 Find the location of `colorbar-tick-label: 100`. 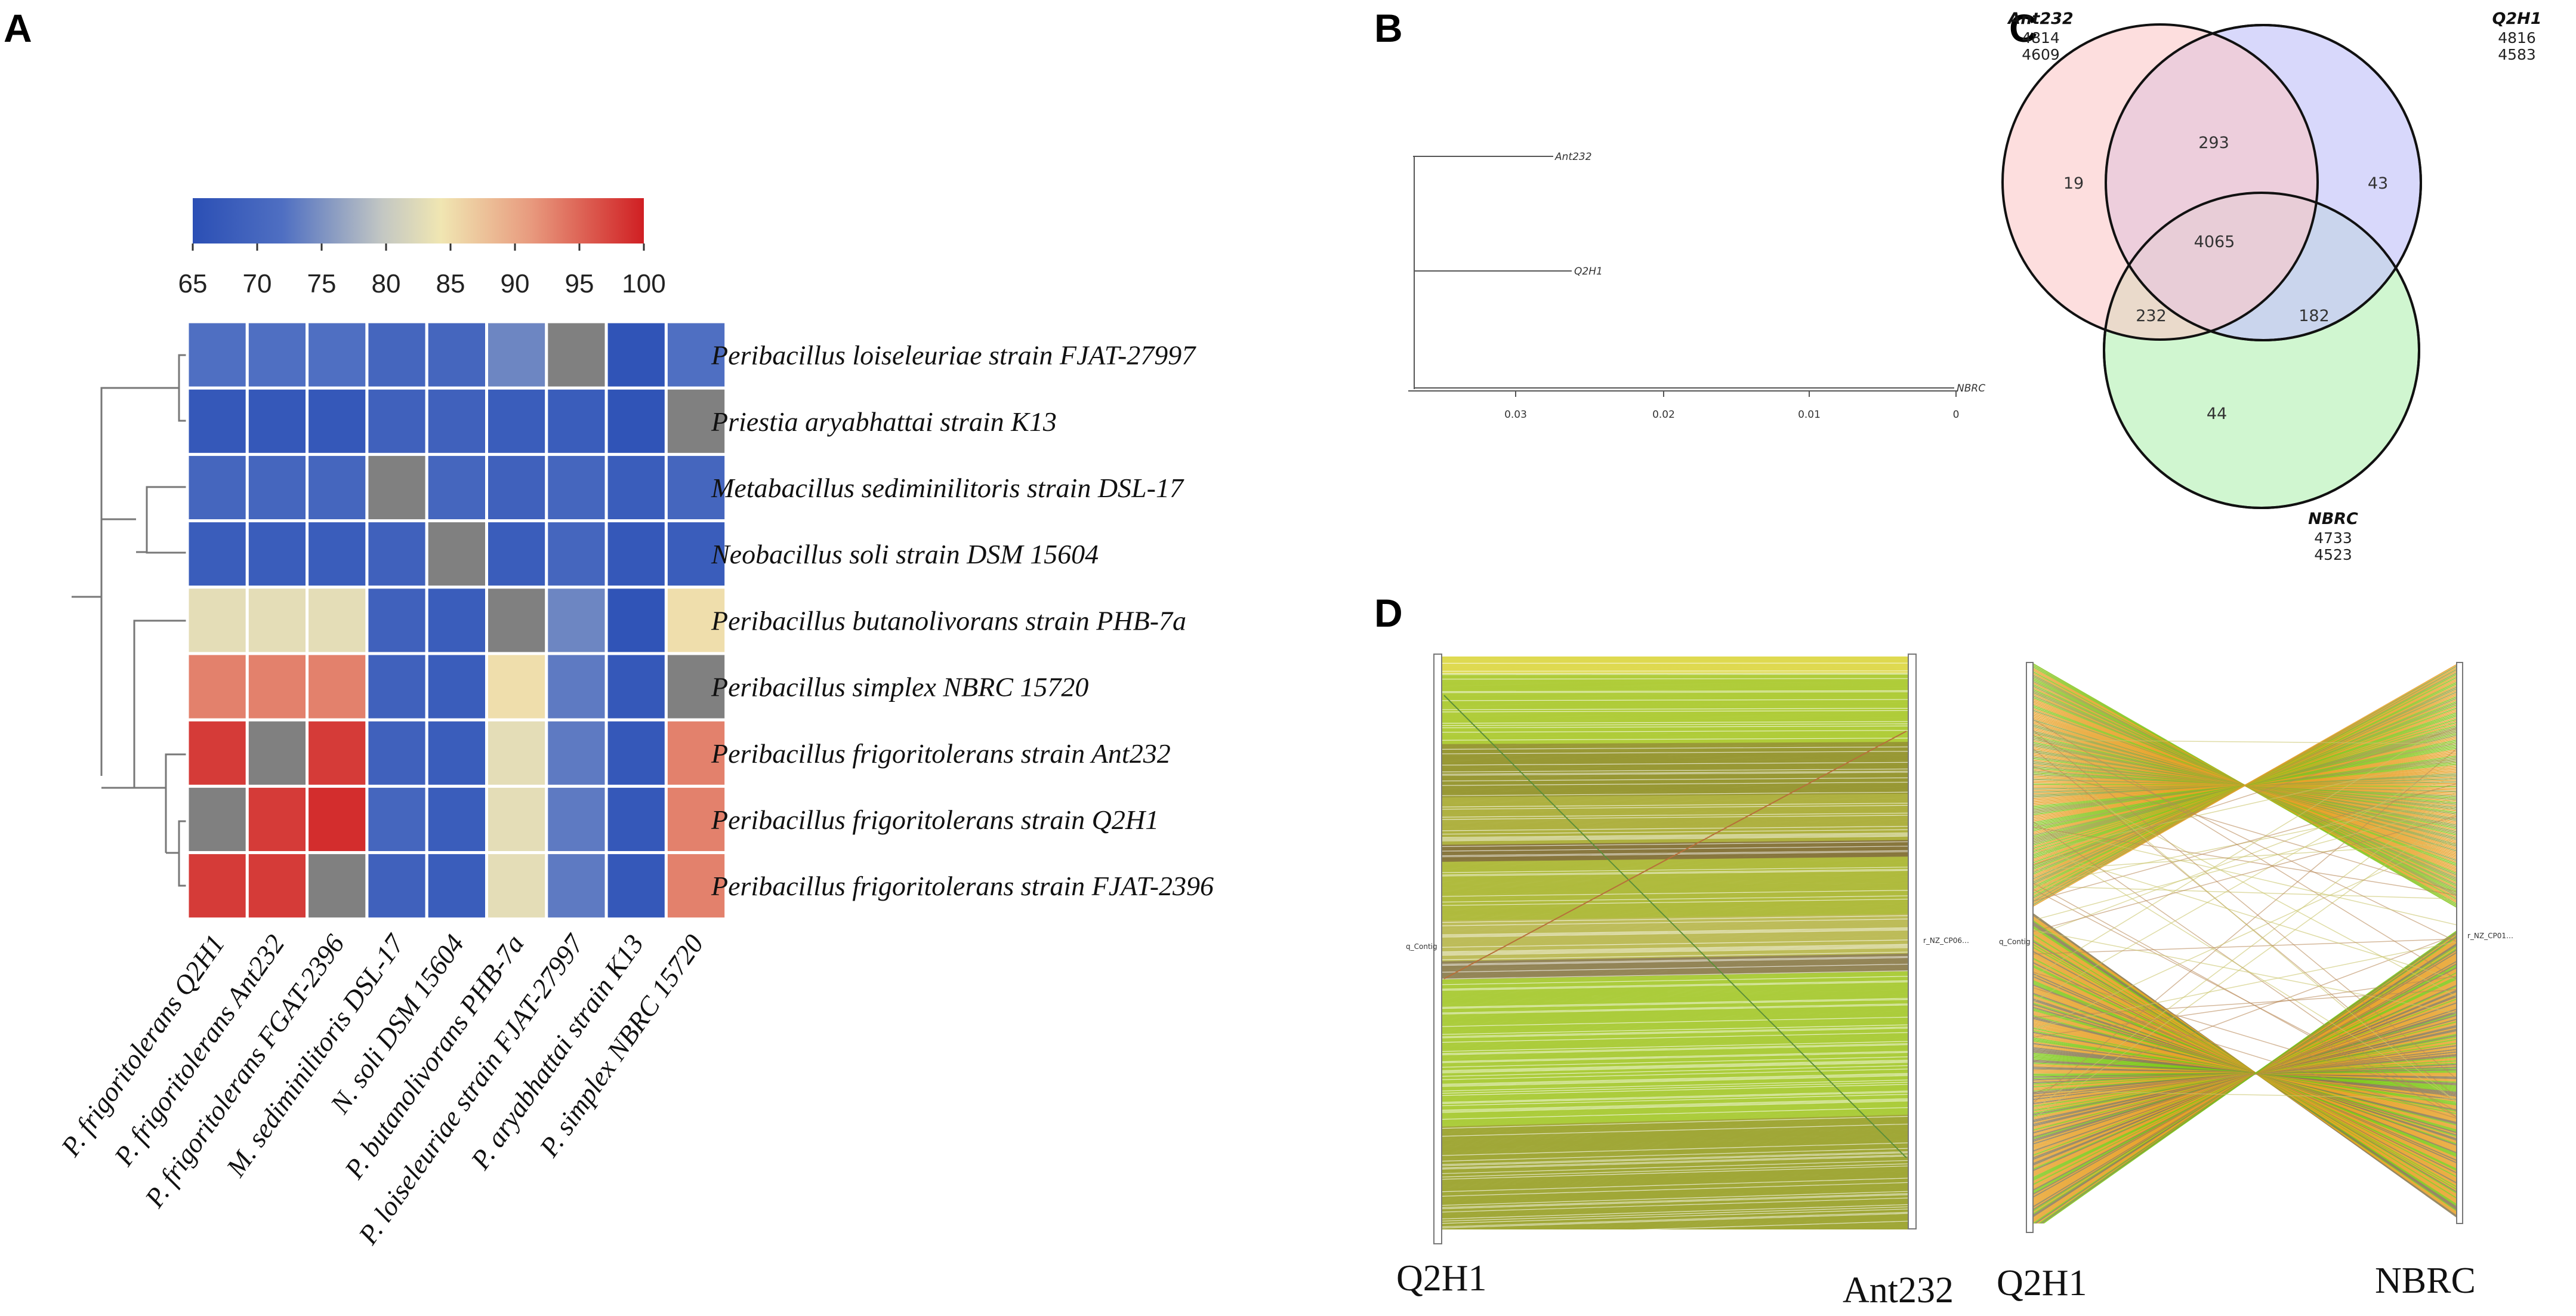

colorbar-tick-label: 100 is located at coordinates (644, 283).